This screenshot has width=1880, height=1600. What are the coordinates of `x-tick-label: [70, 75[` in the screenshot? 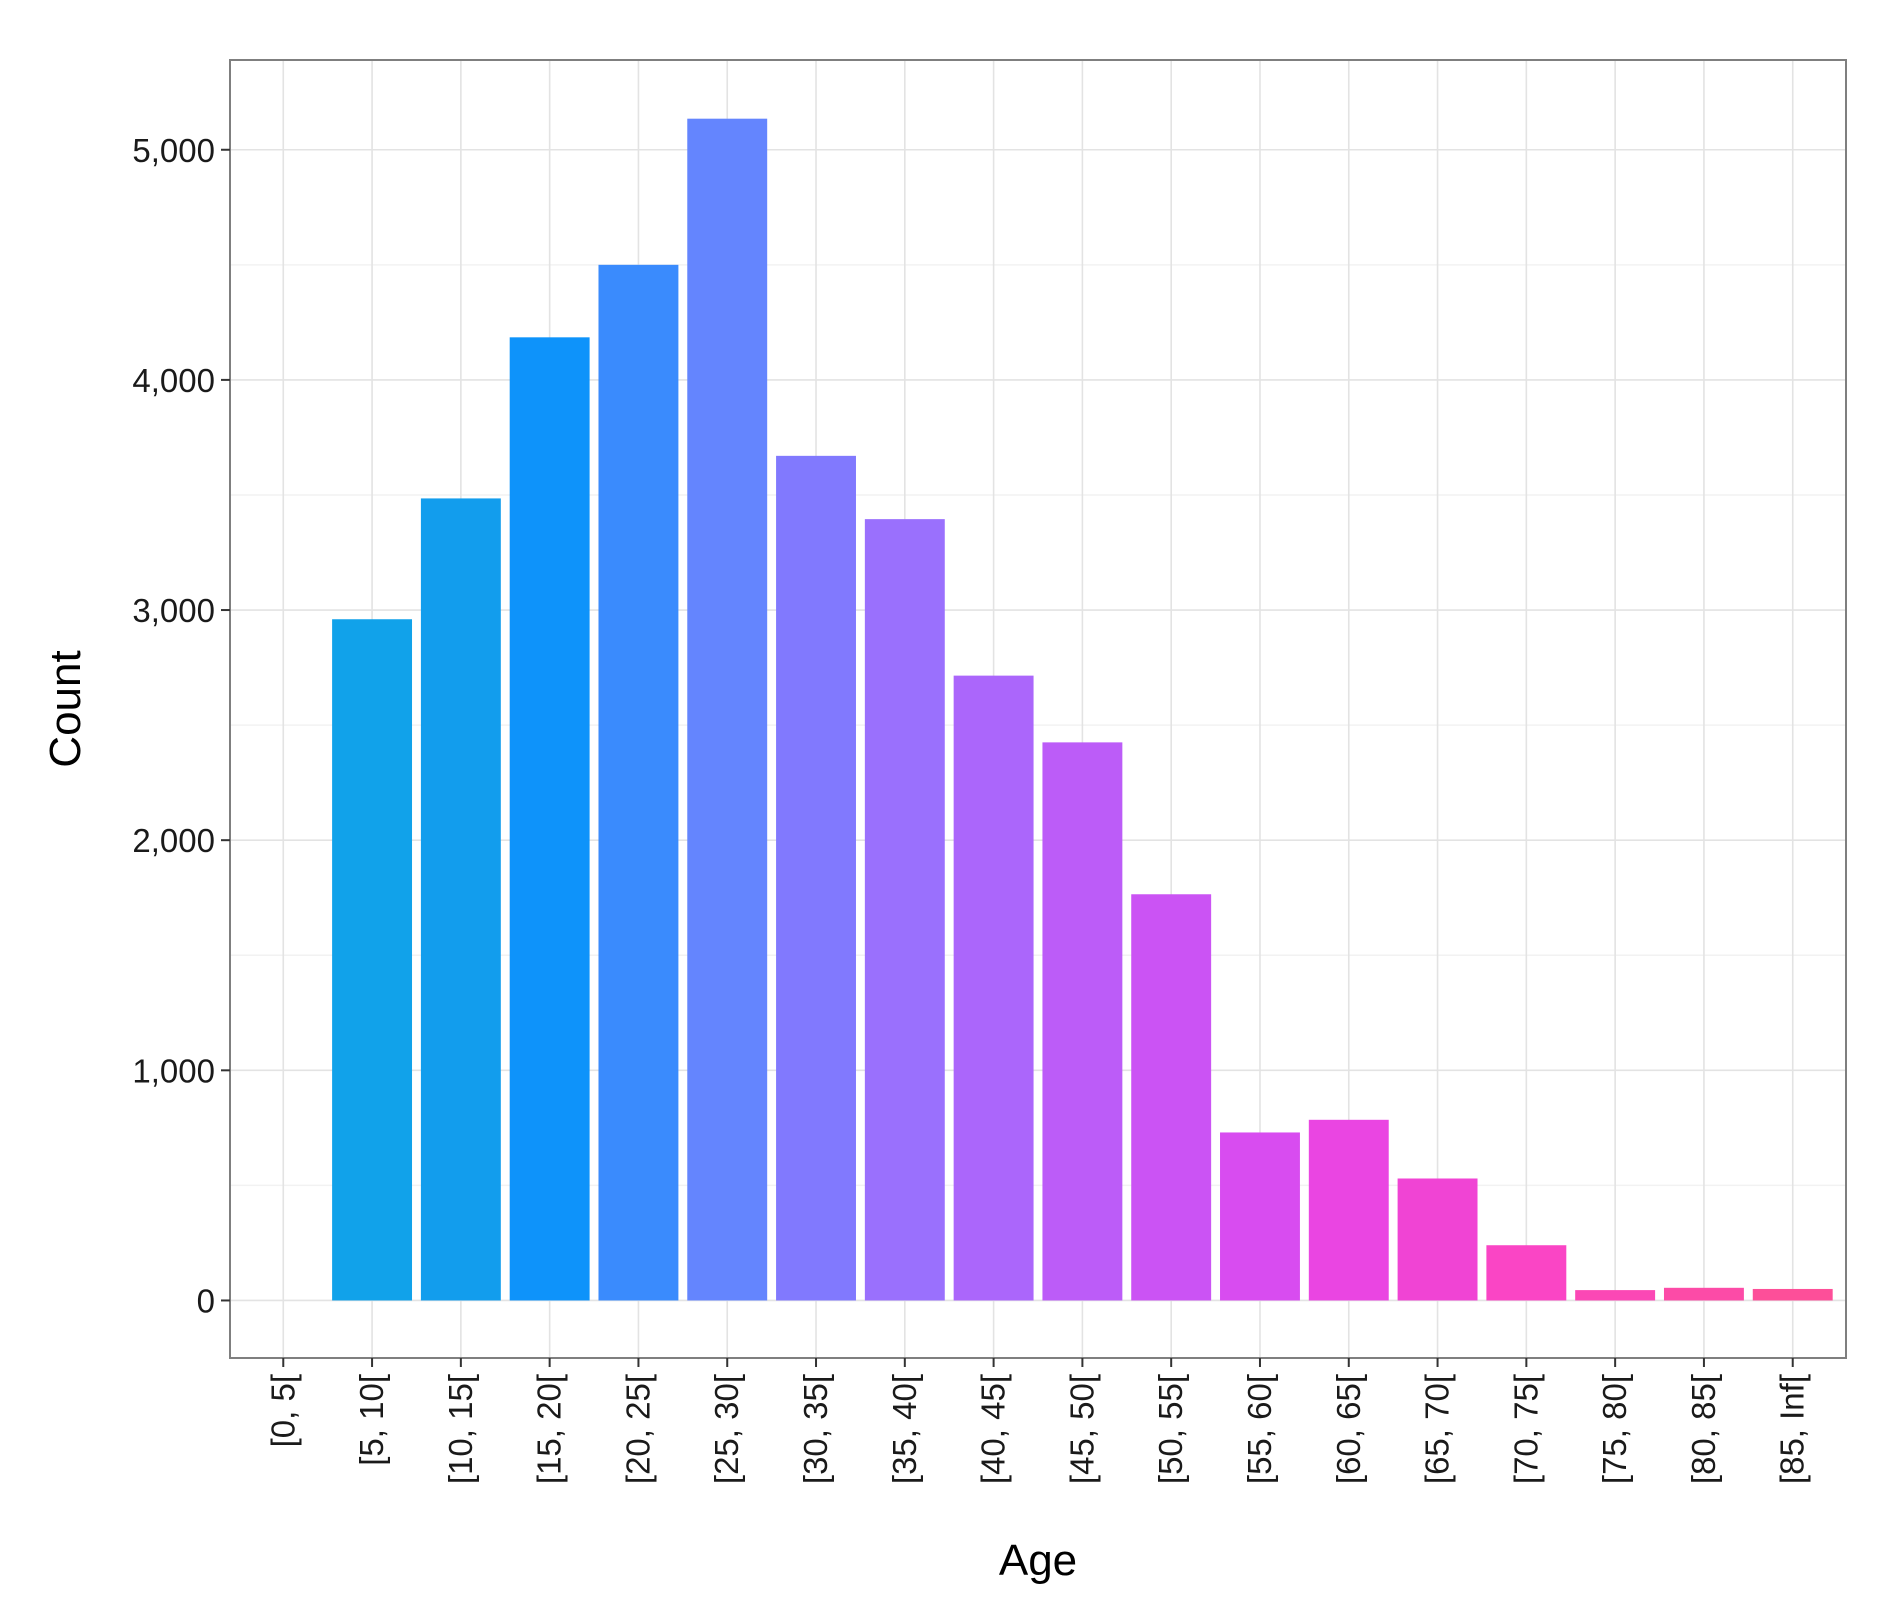 It's located at (1525, 1429).